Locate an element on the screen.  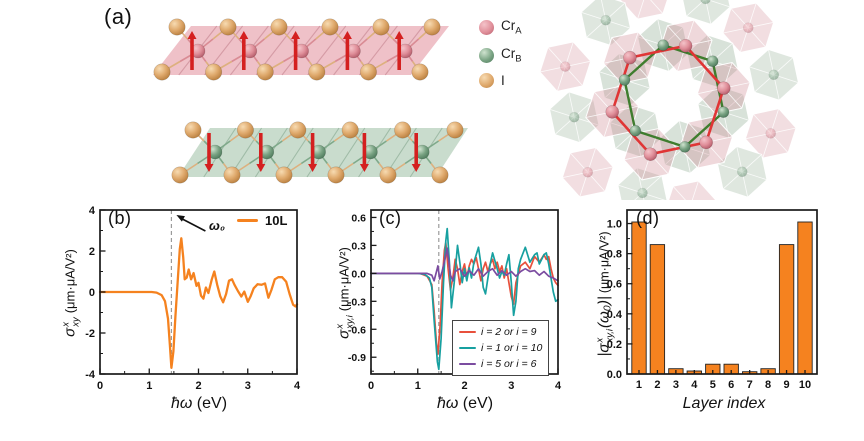
panel-b-ylabel: σ x xy (μm·μA/V²) is located at coordinates (71, 293).